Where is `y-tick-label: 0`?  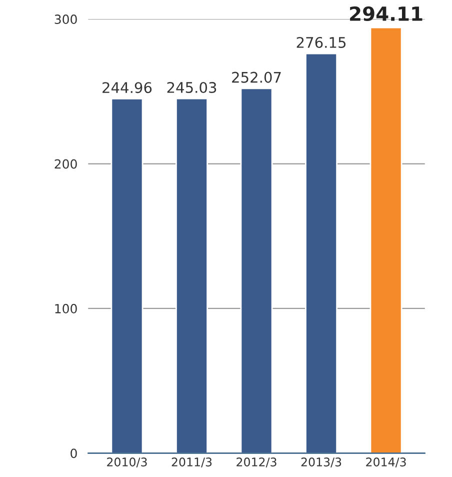
y-tick-label: 0 is located at coordinates (73, 453).